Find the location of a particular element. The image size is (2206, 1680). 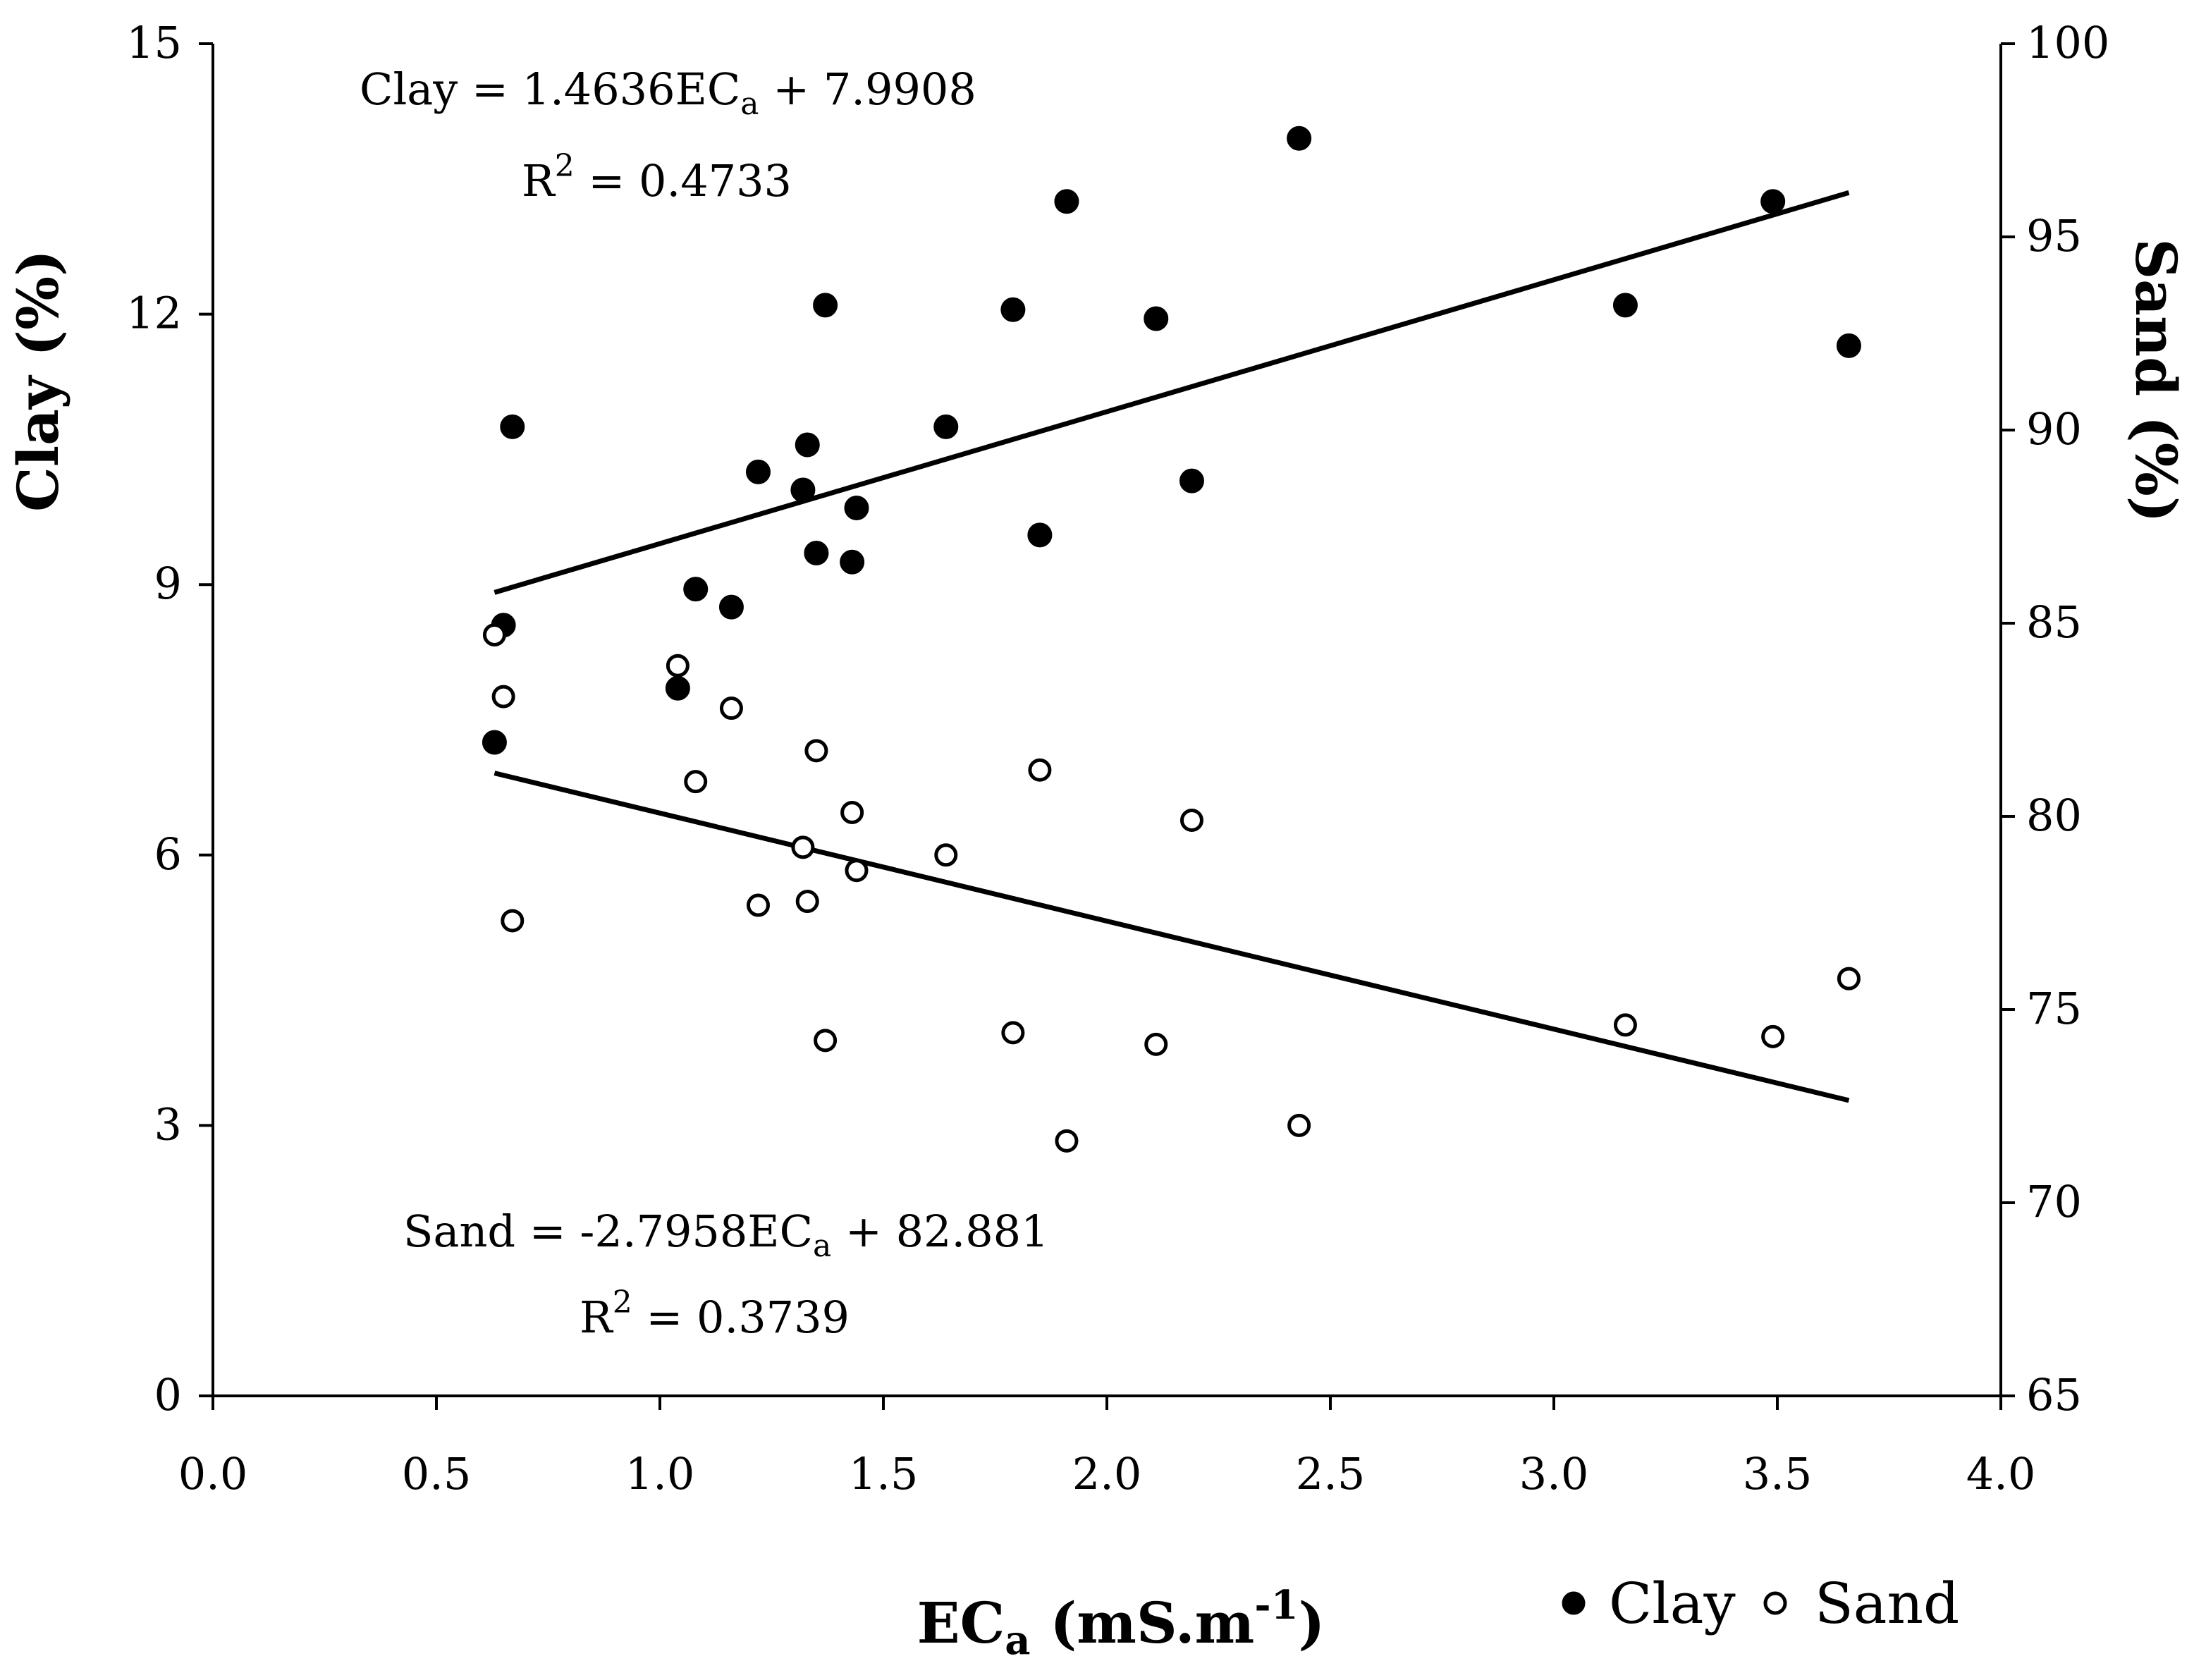

left-axis-title: Clay (%) is located at coordinates (38, 381).